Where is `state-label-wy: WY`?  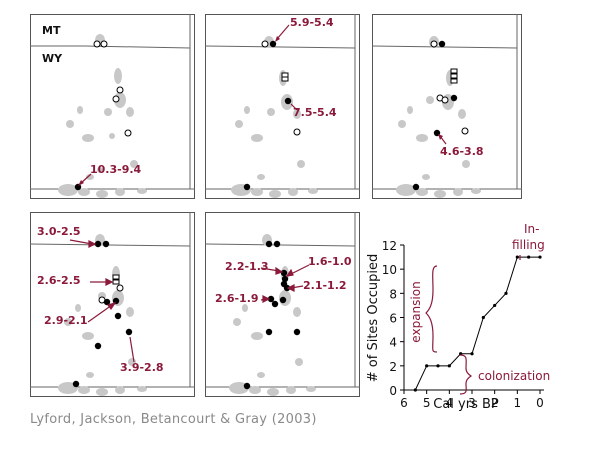
state-label-wy: WY is located at coordinates (52, 58).